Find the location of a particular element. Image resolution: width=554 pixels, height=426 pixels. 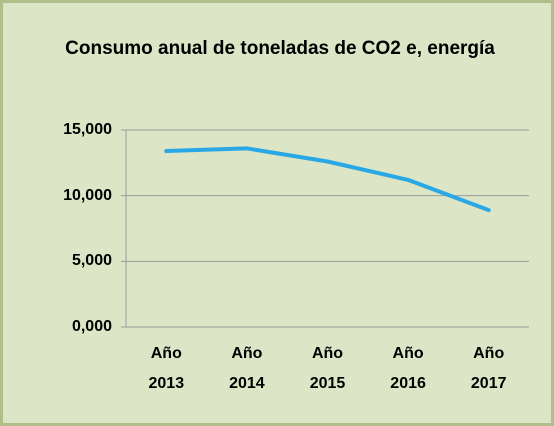

x-tick-label: Año 2016 is located at coordinates (408, 368).